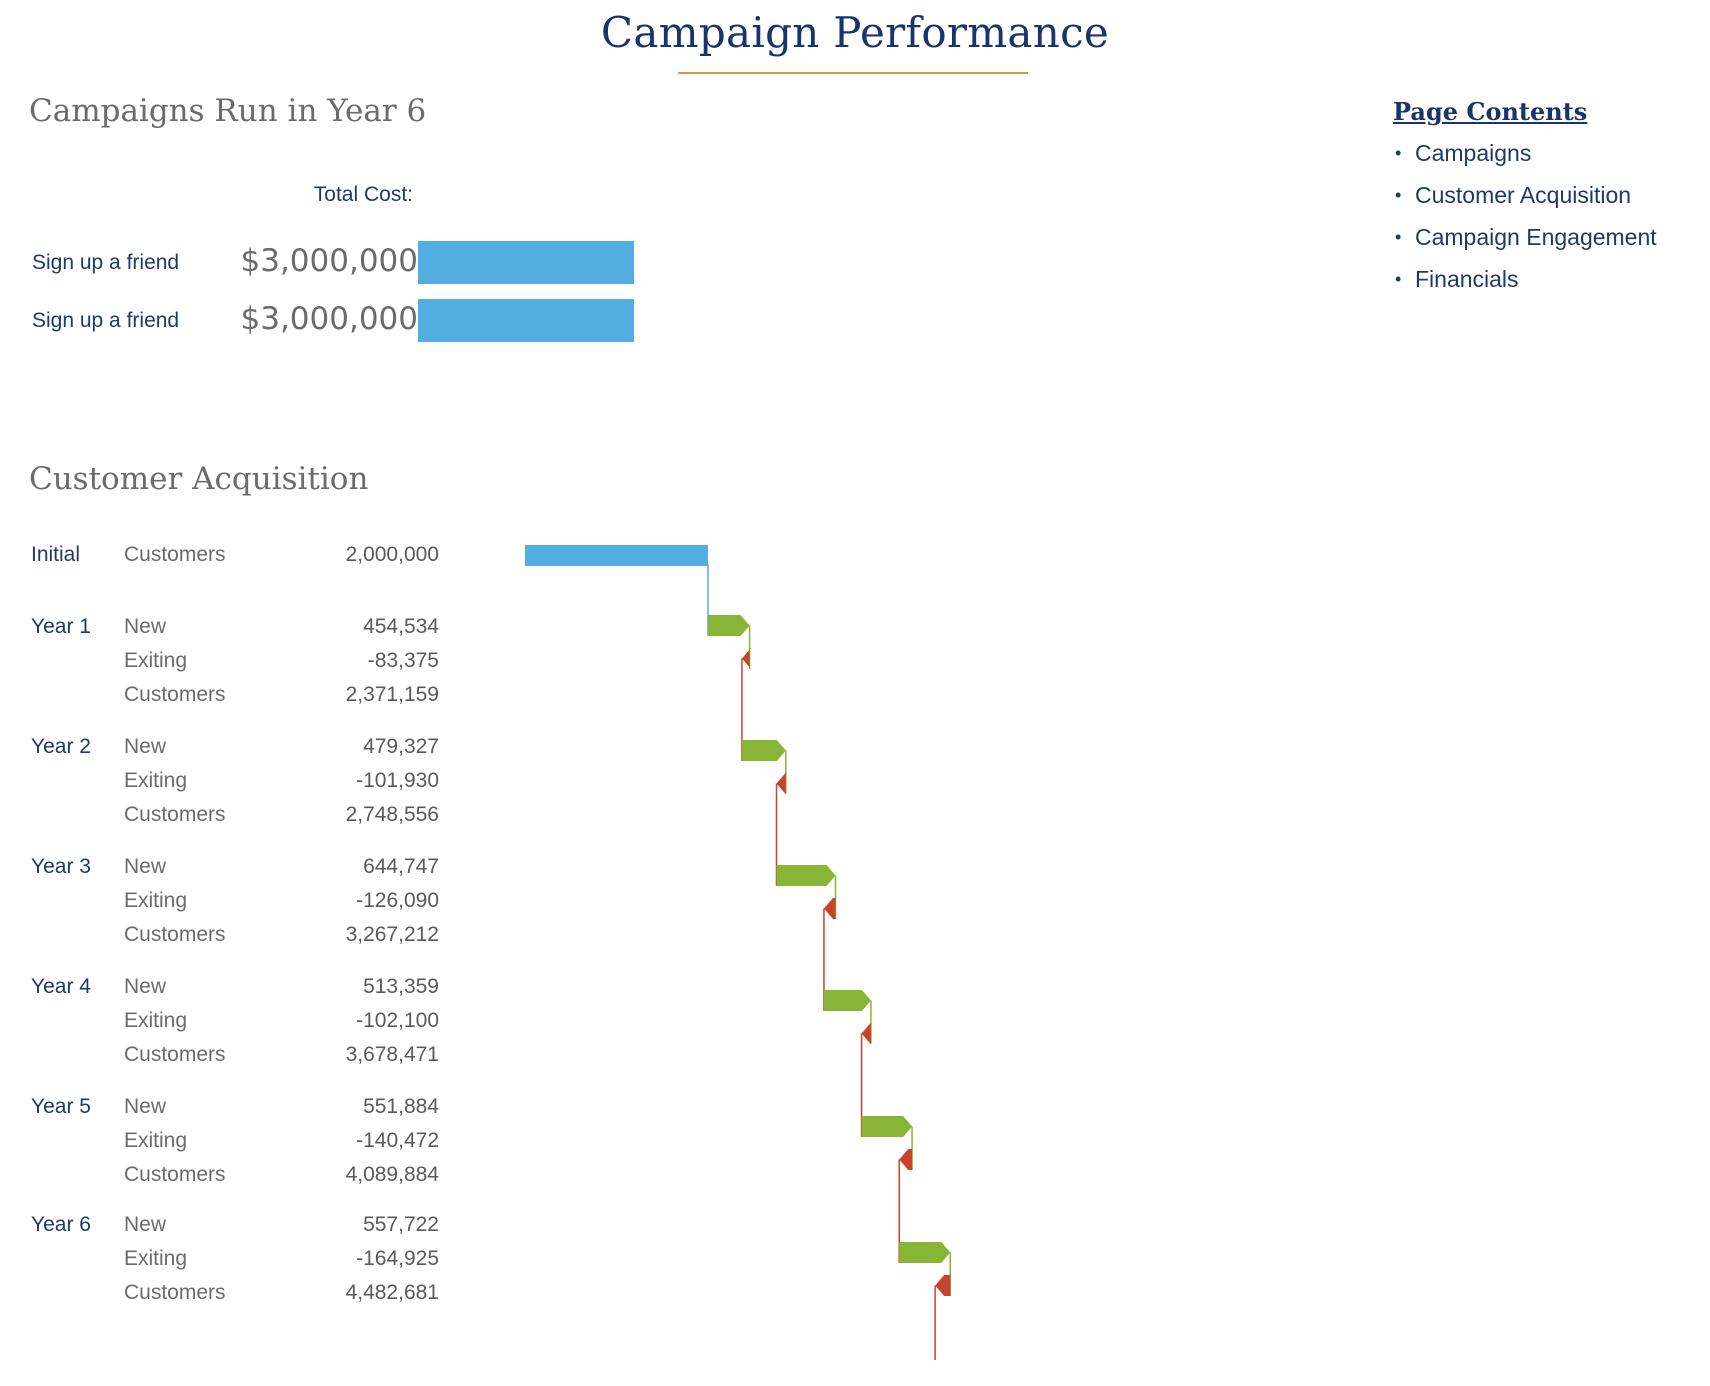 The height and width of the screenshot is (1386, 1710). What do you see at coordinates (1536, 237) in the screenshot?
I see `toc-link-label: Campaign Engagement` at bounding box center [1536, 237].